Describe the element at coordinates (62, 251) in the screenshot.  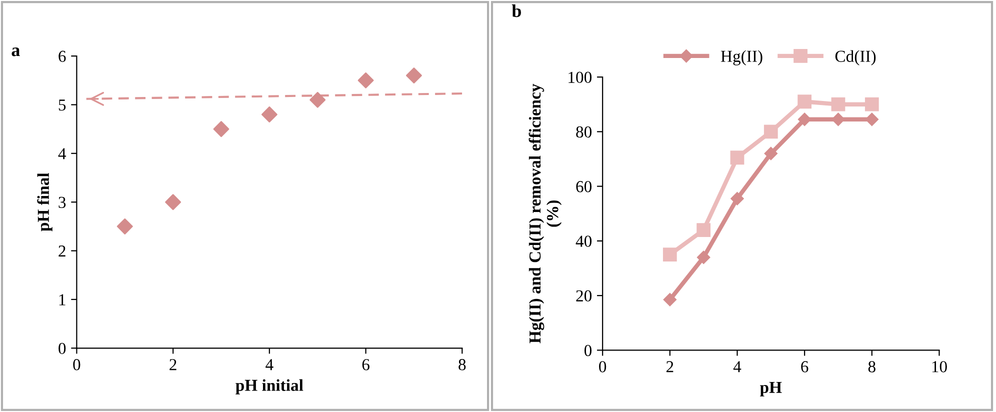
I see `y-tick-label: 2` at that location.